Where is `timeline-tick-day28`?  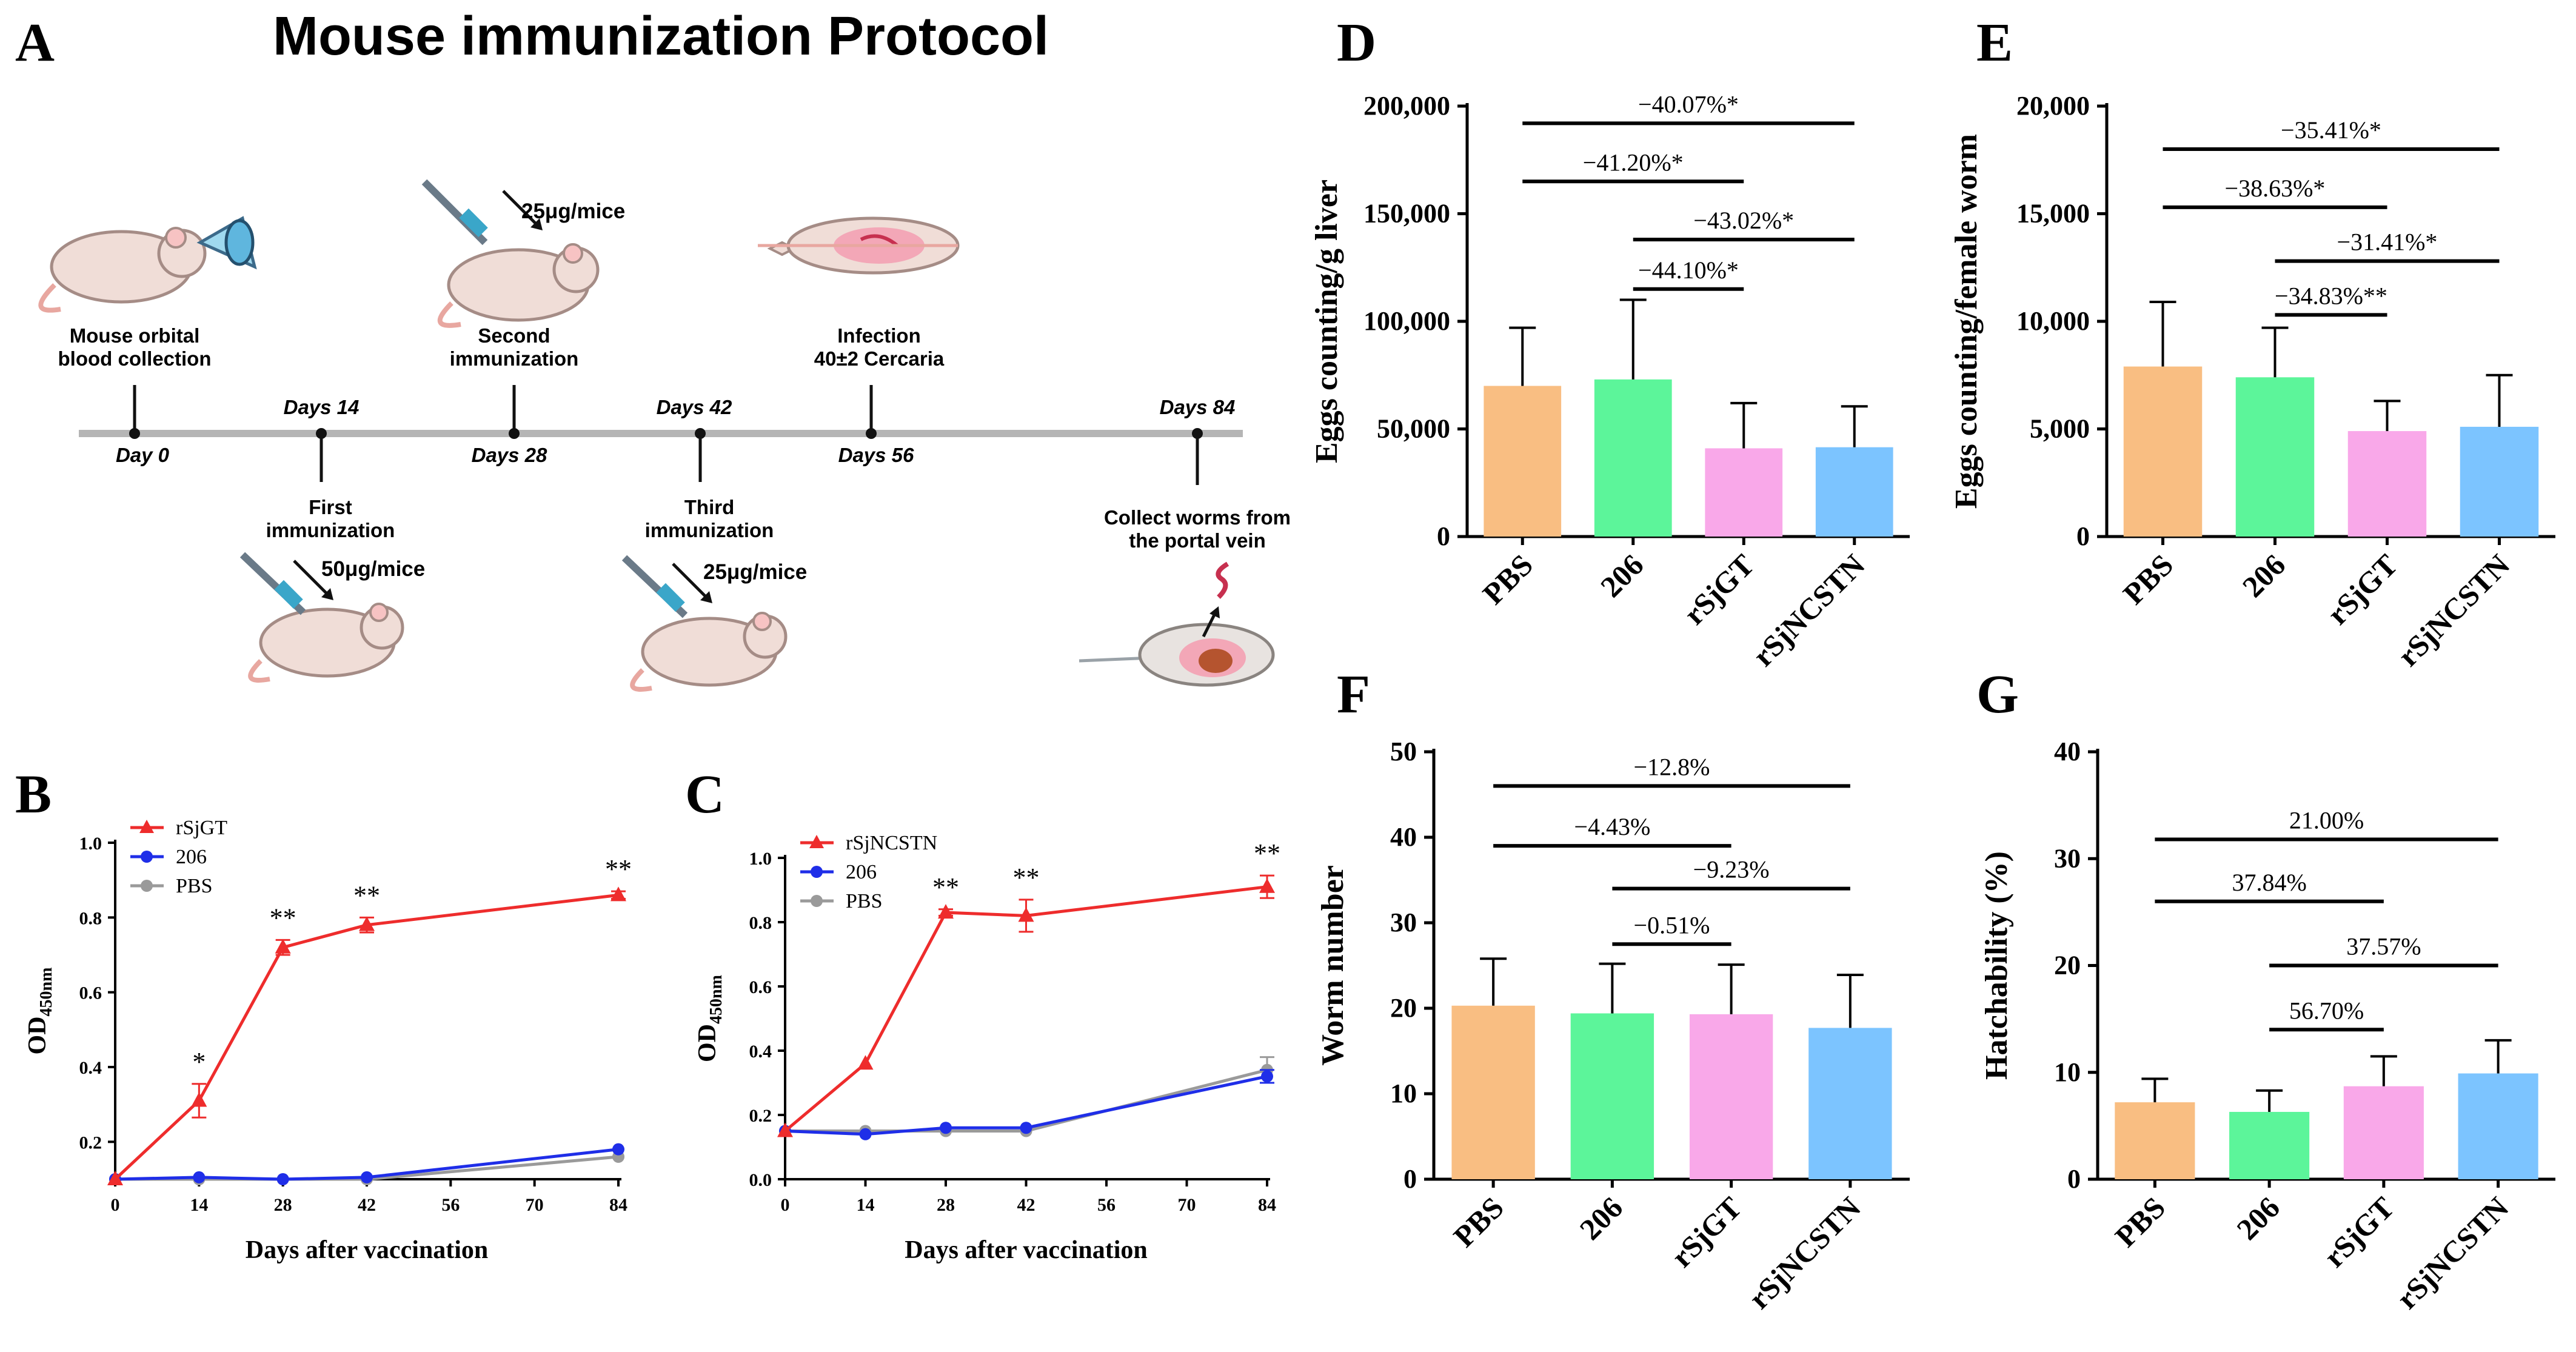
timeline-tick-day28 is located at coordinates (514, 412).